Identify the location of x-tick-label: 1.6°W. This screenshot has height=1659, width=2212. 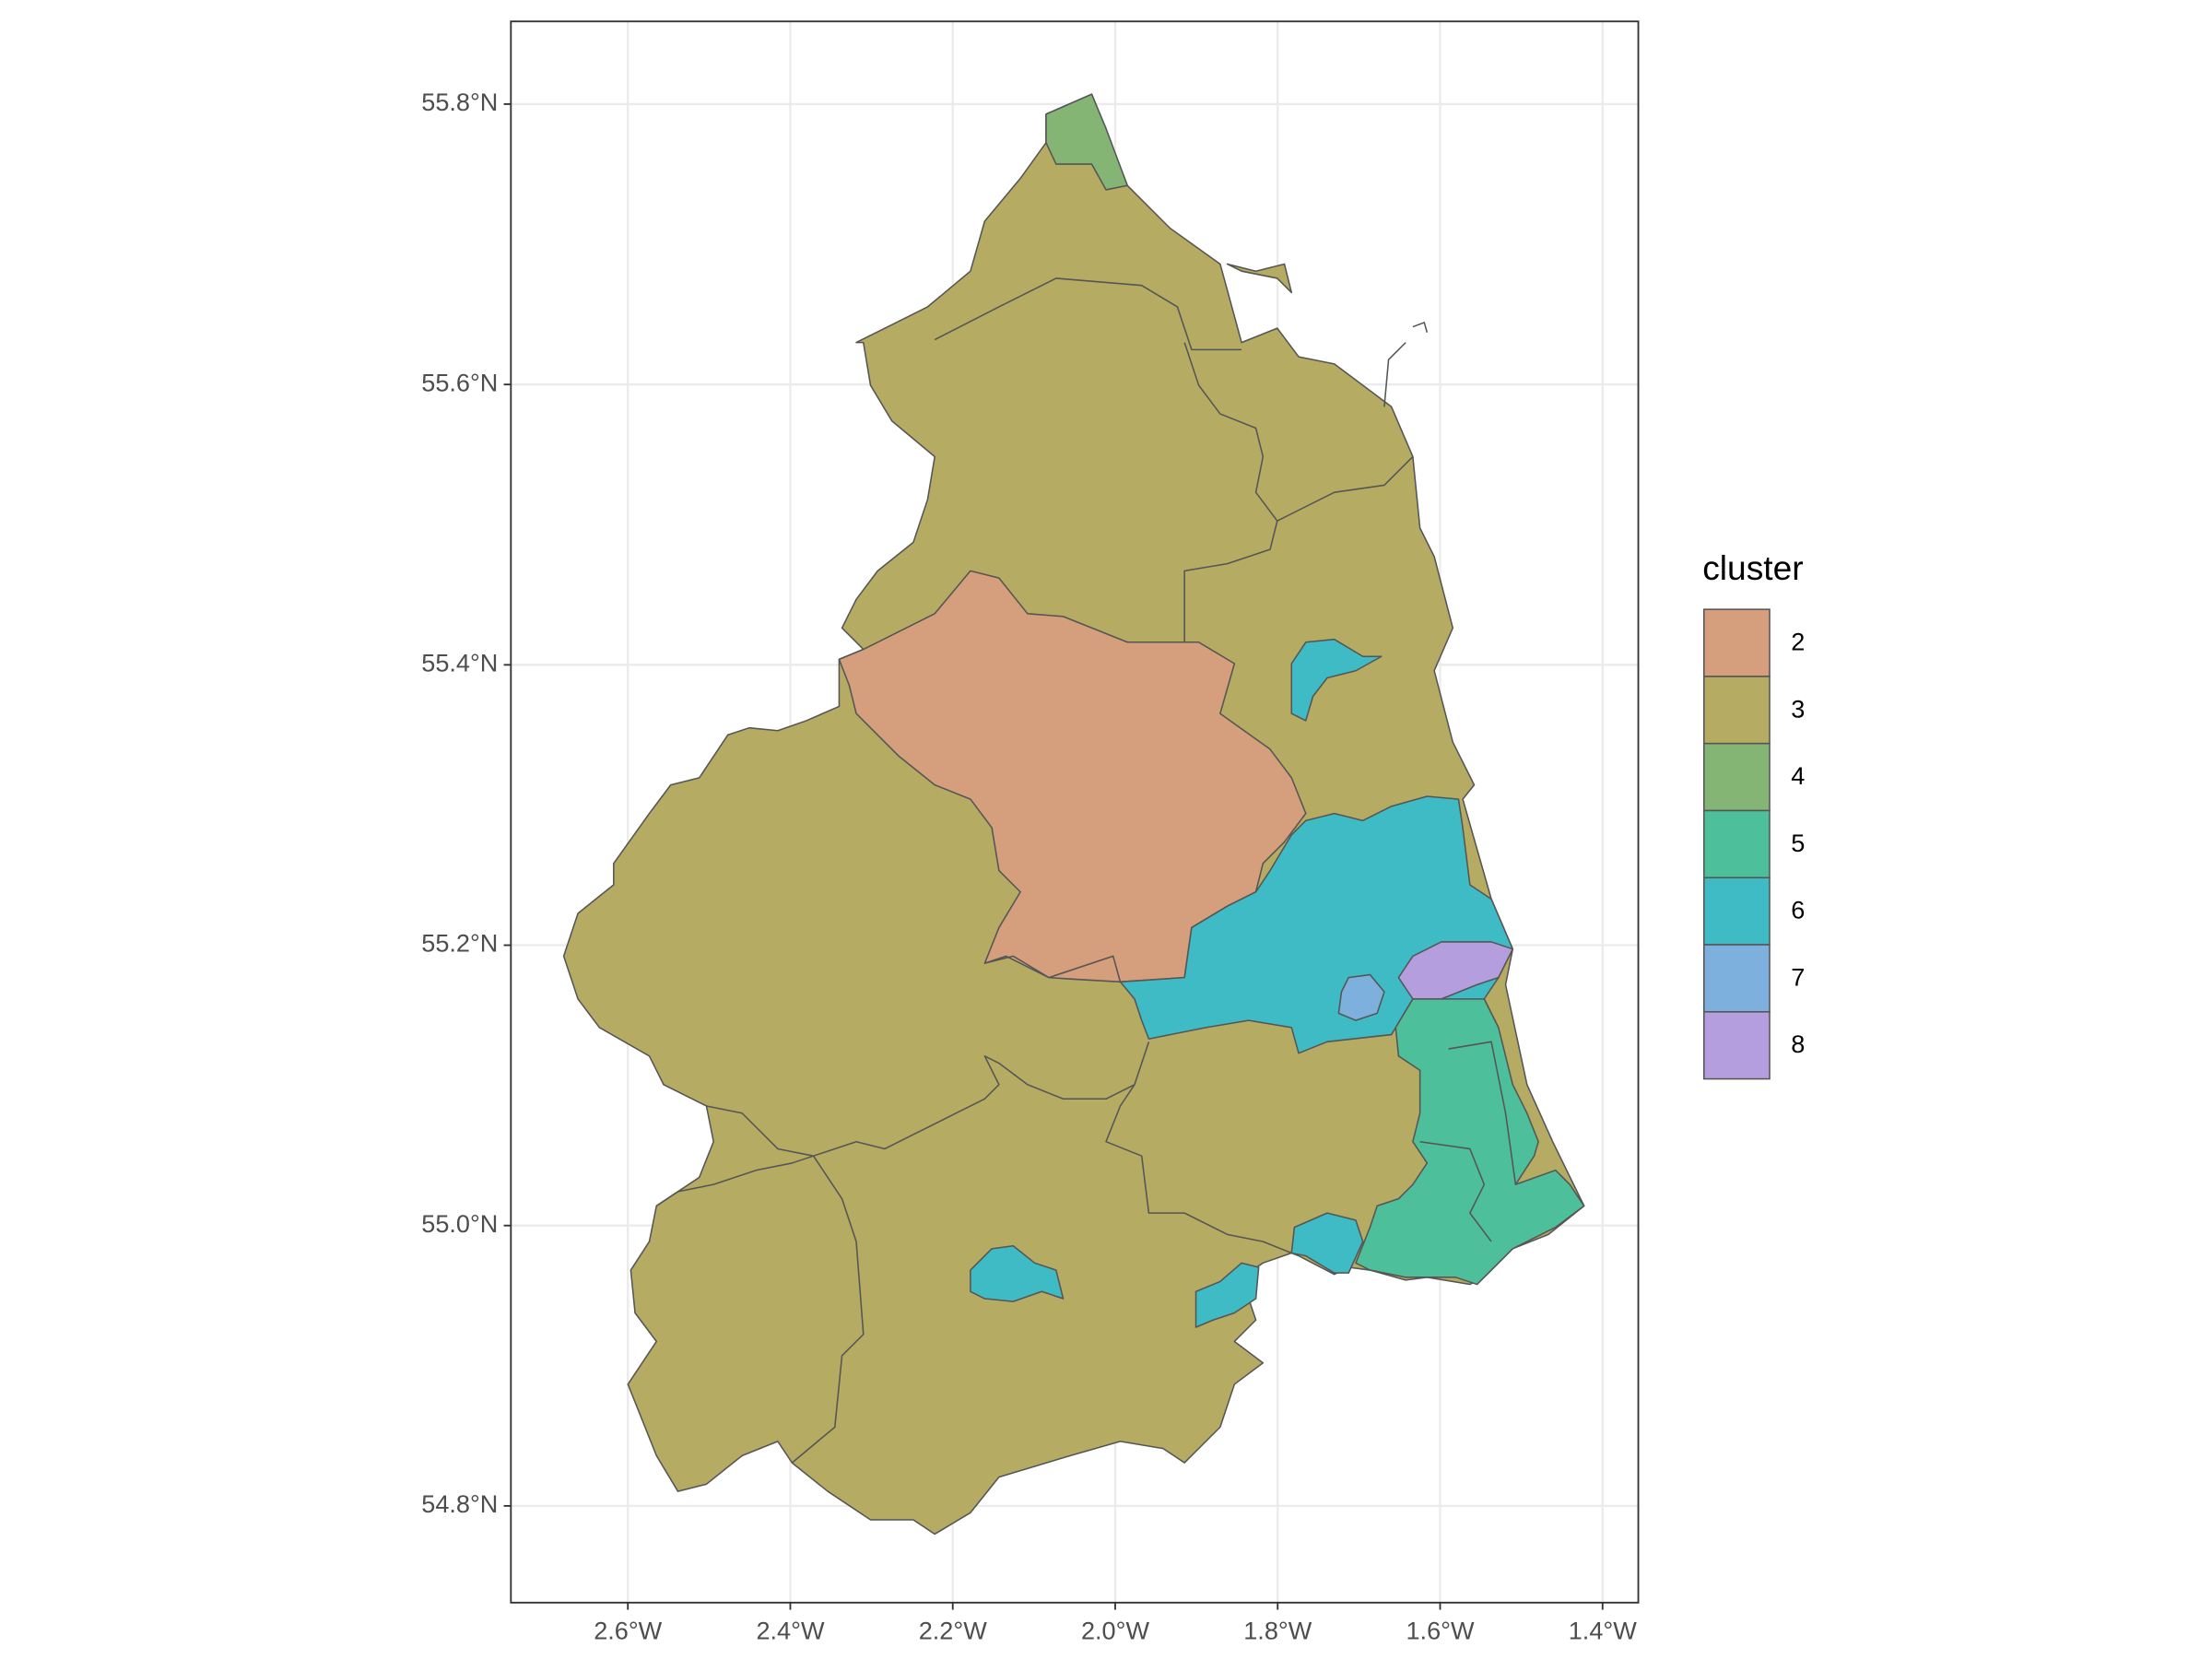
(1440, 1631).